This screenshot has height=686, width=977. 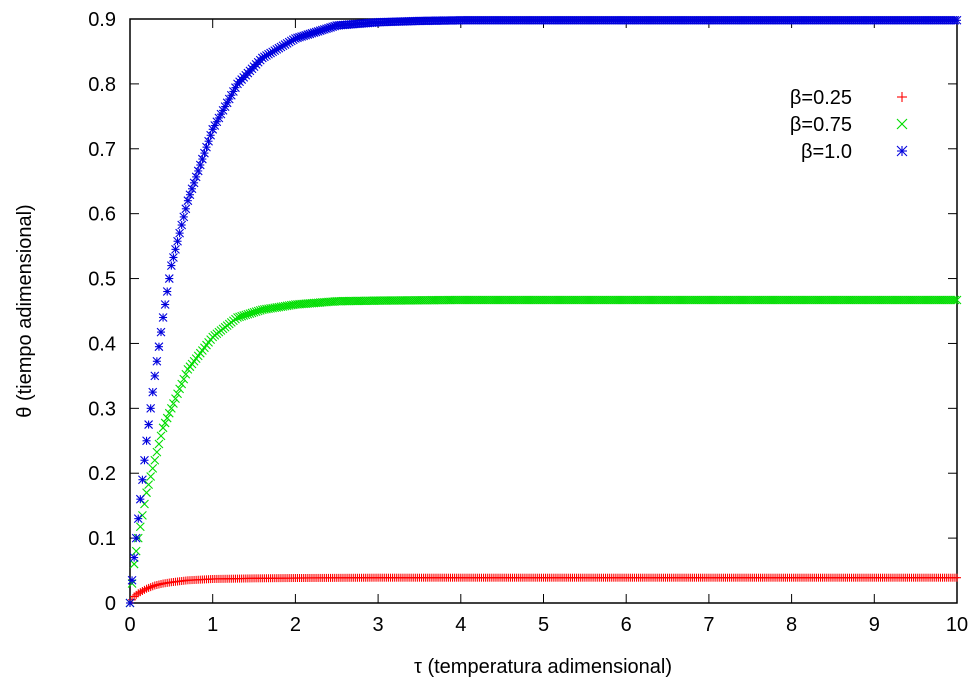 What do you see at coordinates (821, 125) in the screenshot?
I see `legend-label: β=0.75` at bounding box center [821, 125].